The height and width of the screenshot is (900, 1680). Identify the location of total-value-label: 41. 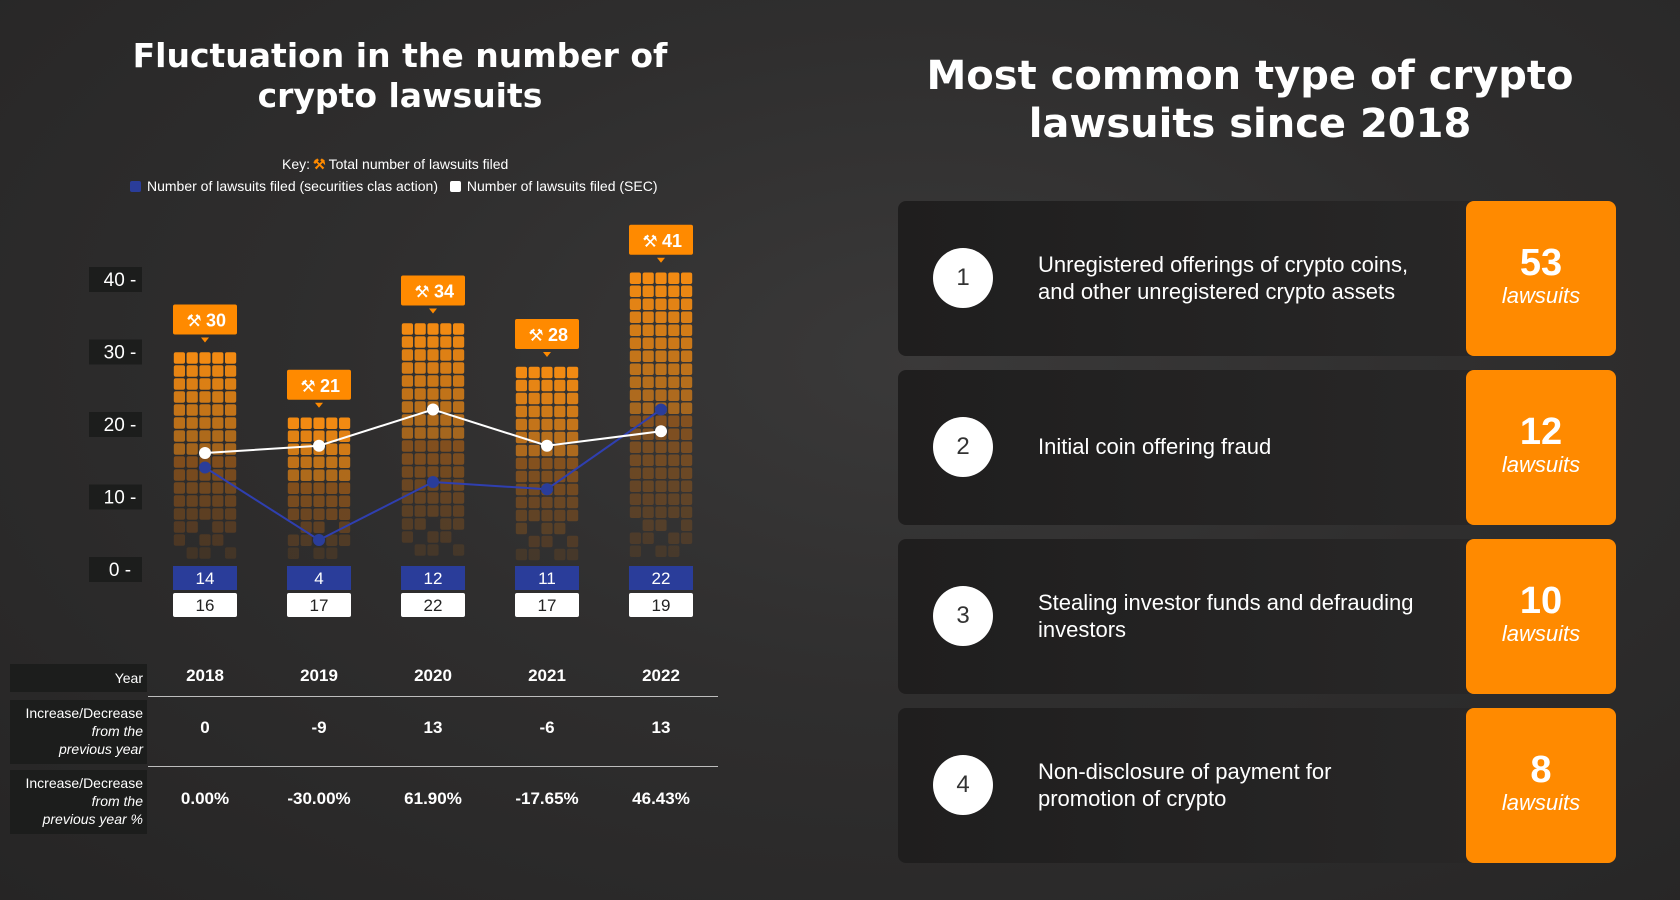
(672, 241).